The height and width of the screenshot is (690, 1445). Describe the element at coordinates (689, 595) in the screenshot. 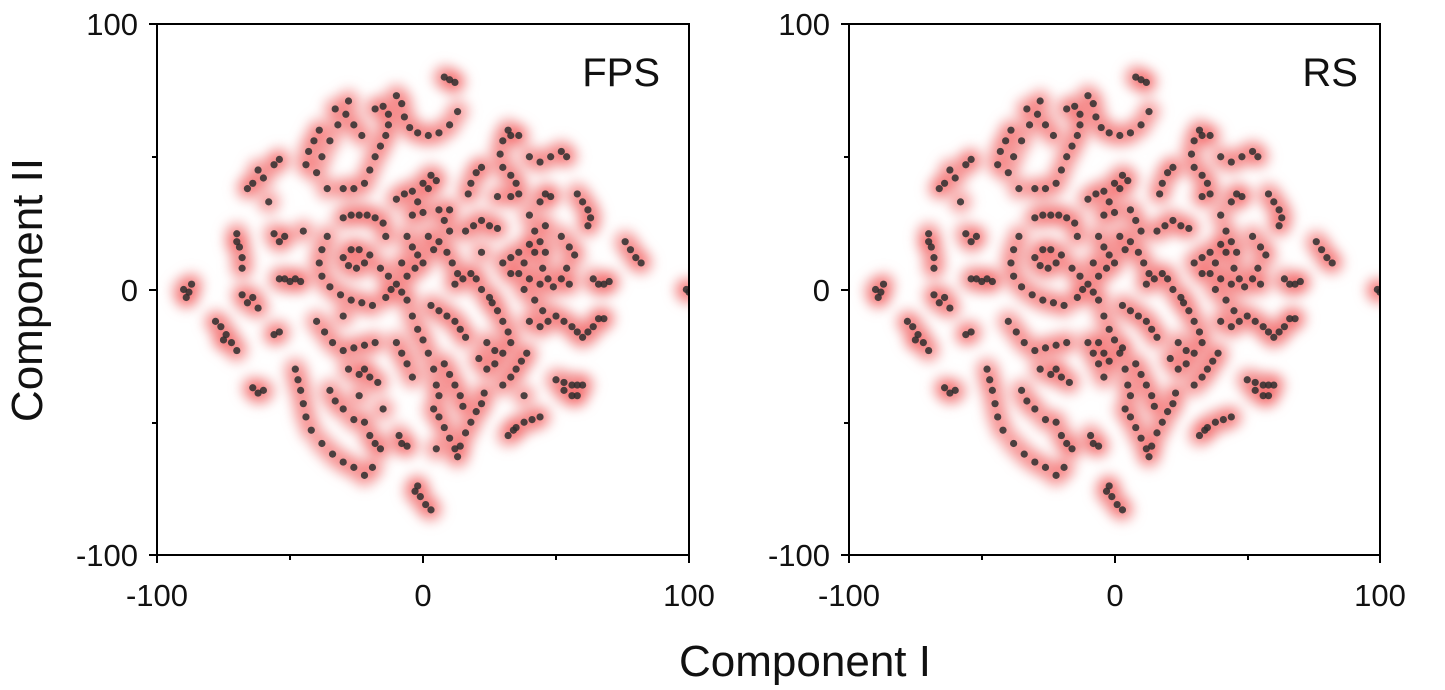

I see `x-tick-label: 100` at that location.